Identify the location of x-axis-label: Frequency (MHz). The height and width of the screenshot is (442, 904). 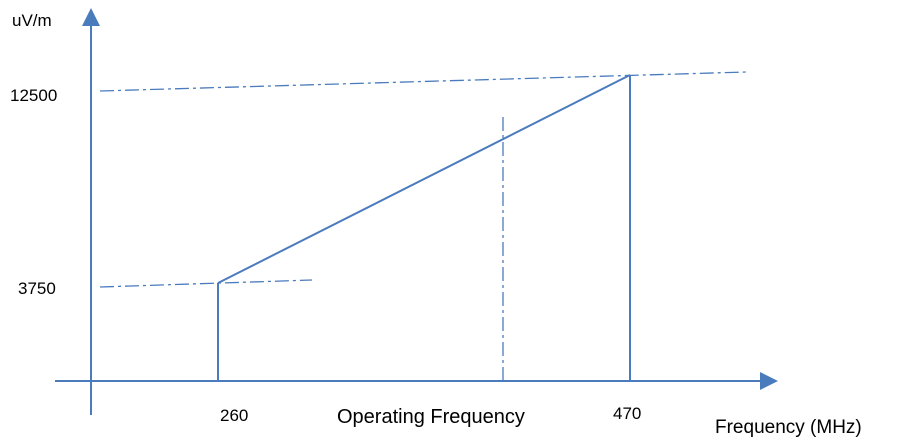
(788, 427).